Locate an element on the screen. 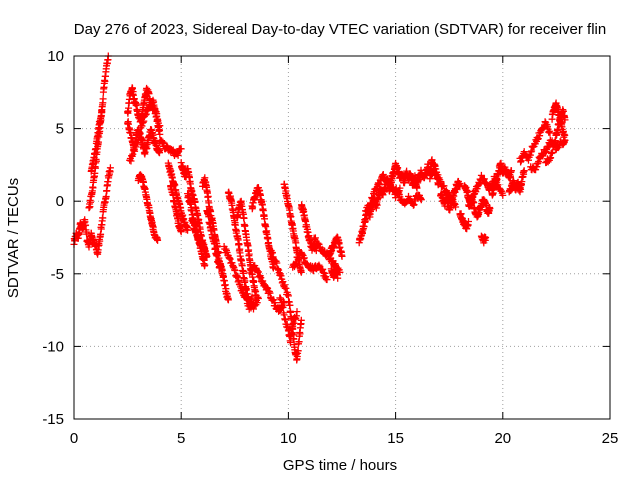 The width and height of the screenshot is (640, 480). x-tick-label: 10 is located at coordinates (288, 438).